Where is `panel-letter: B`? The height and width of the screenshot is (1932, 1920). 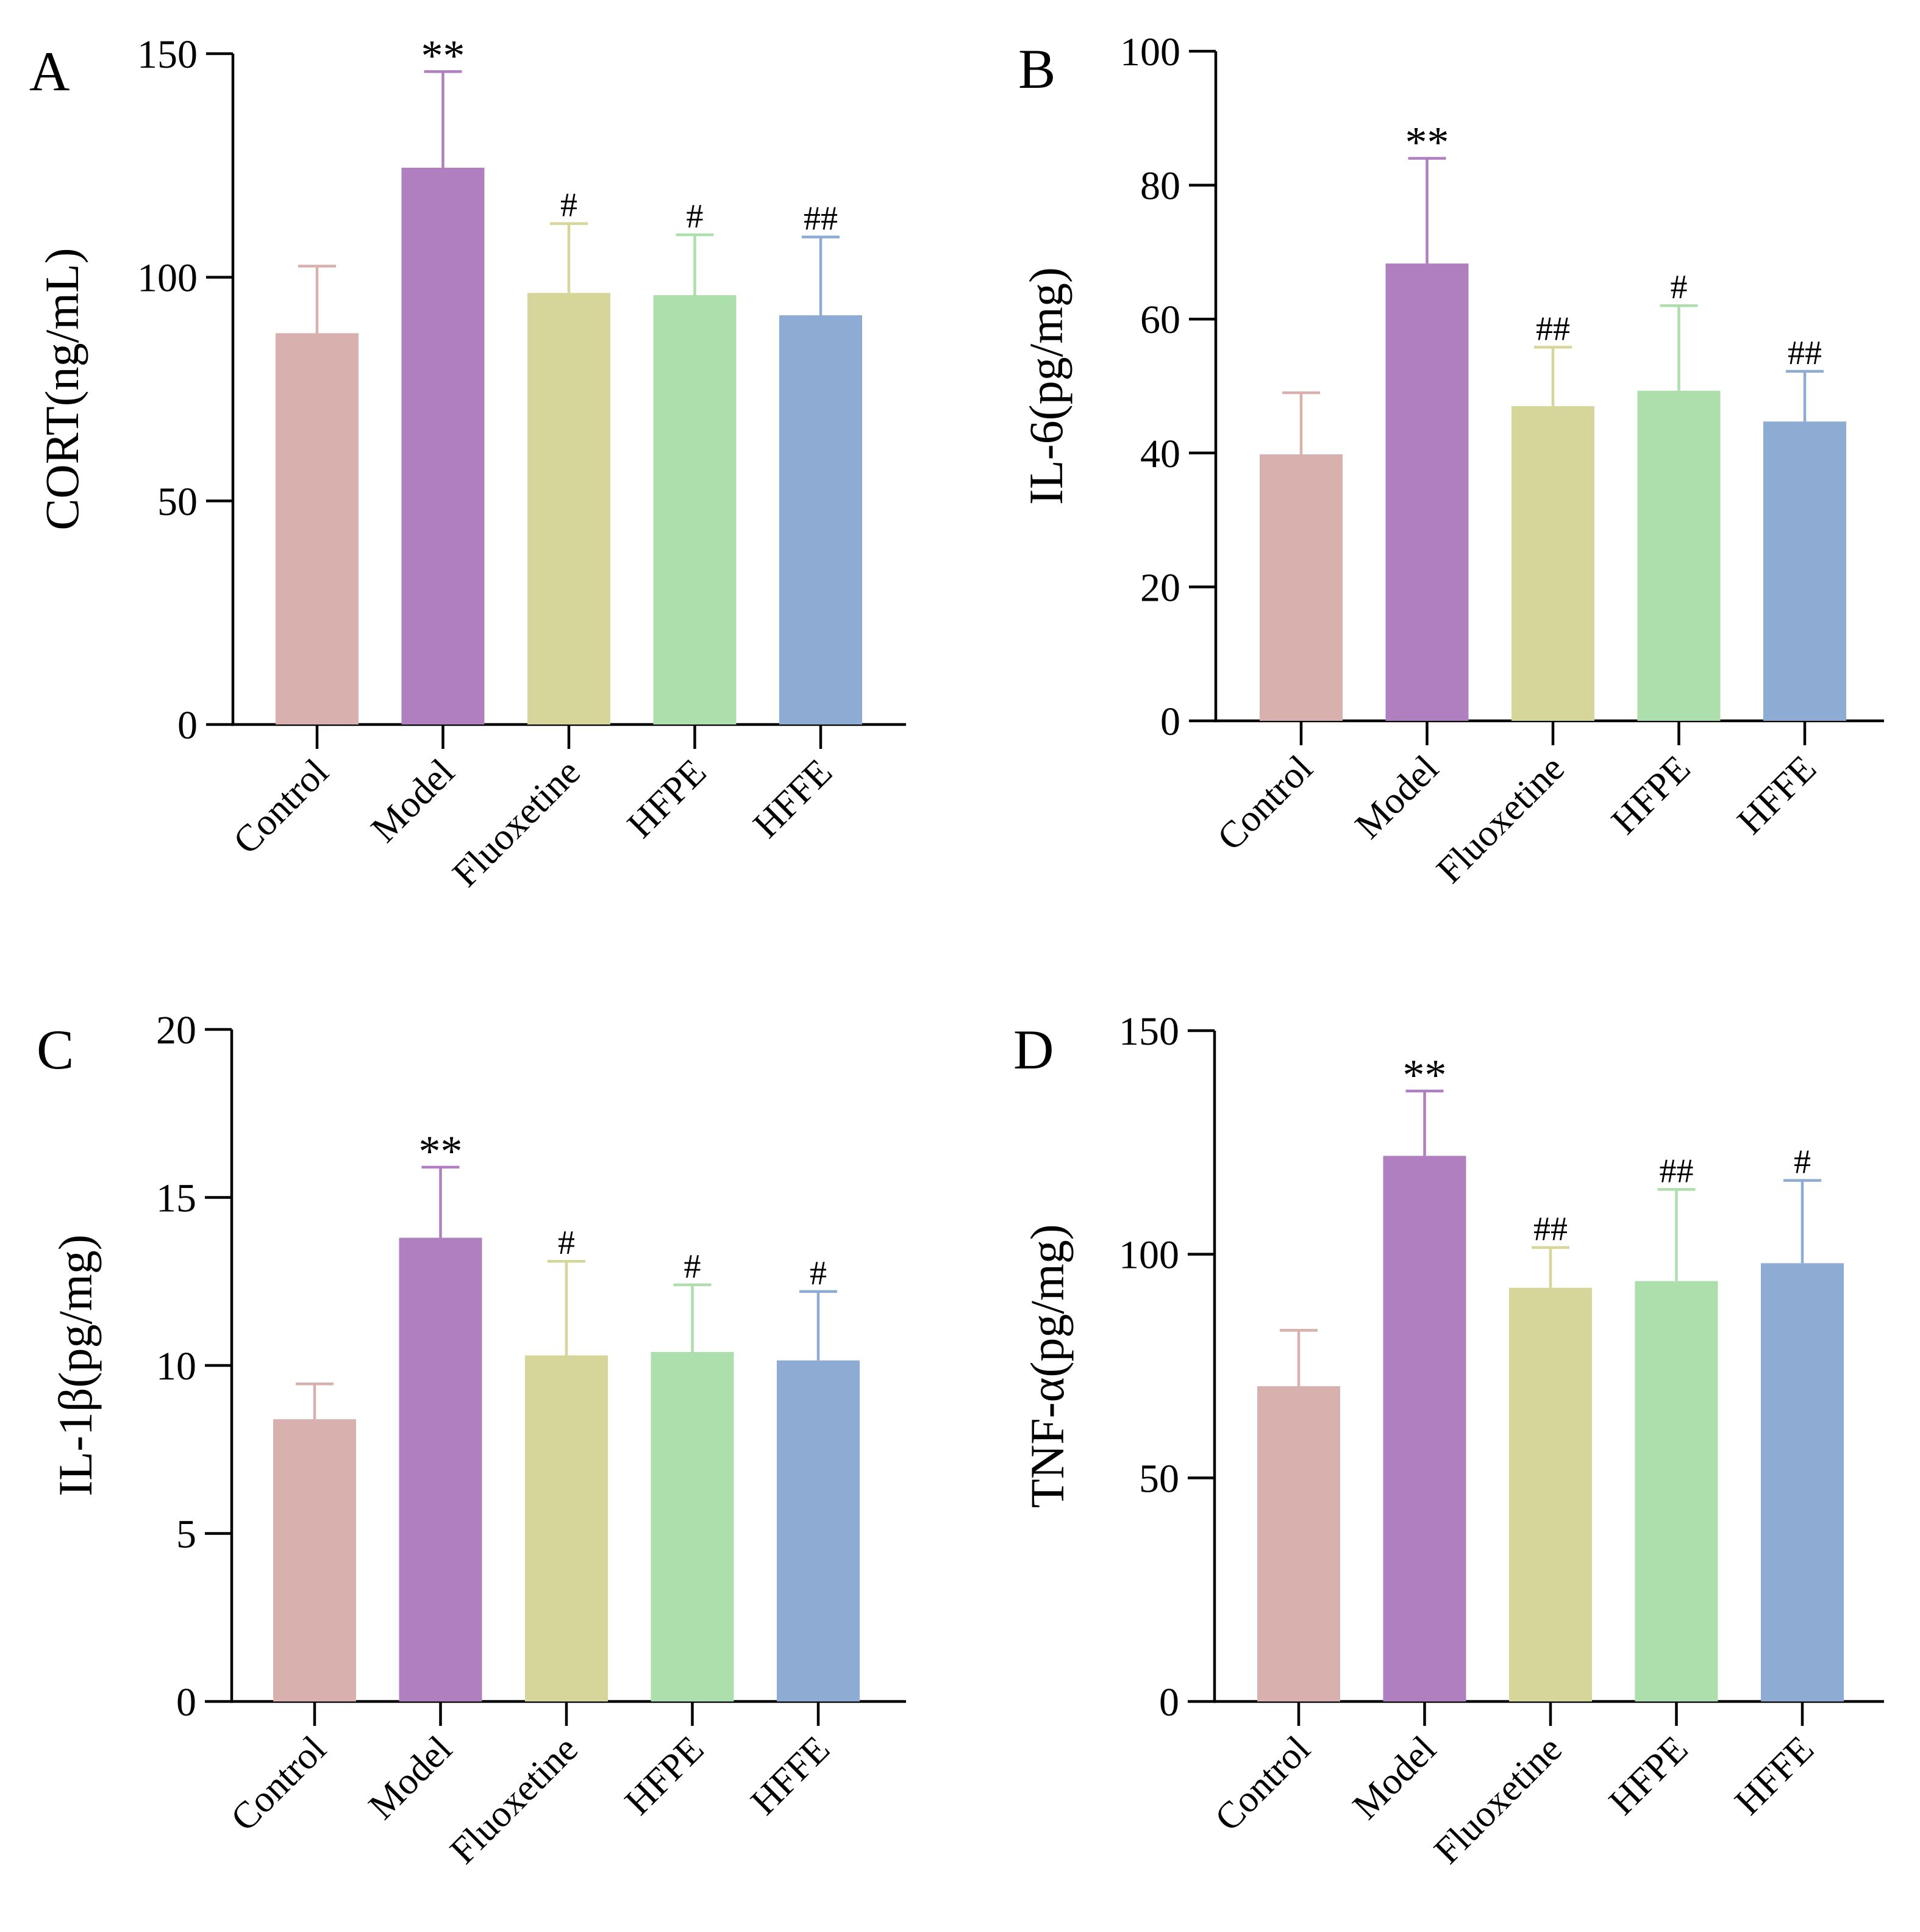 panel-letter: B is located at coordinates (1036, 69).